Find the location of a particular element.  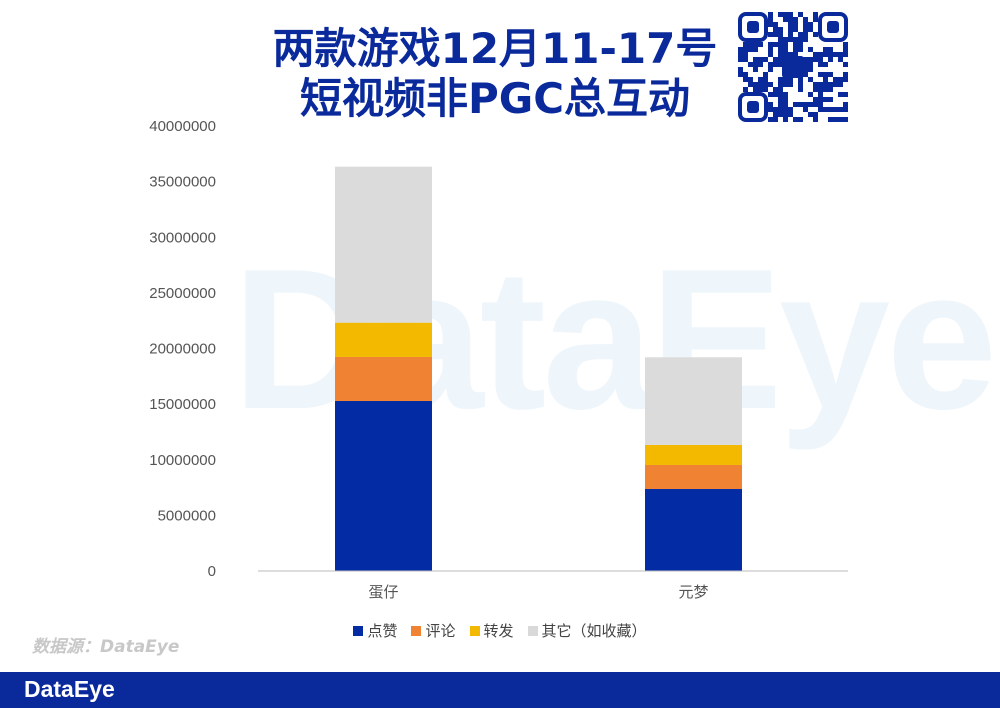

legend-item: 转发 is located at coordinates (491, 630).